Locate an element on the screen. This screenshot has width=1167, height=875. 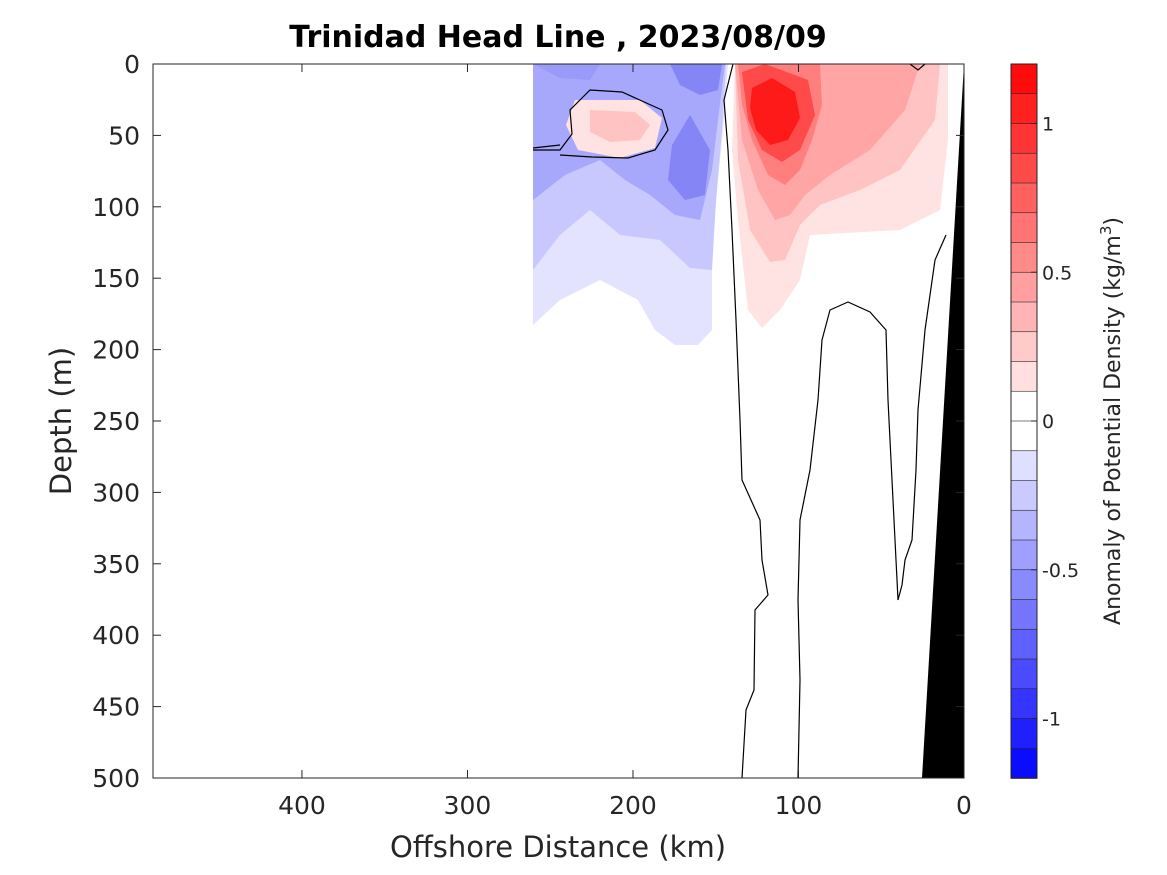
bathymetry-seafloor is located at coordinates (943, 421).